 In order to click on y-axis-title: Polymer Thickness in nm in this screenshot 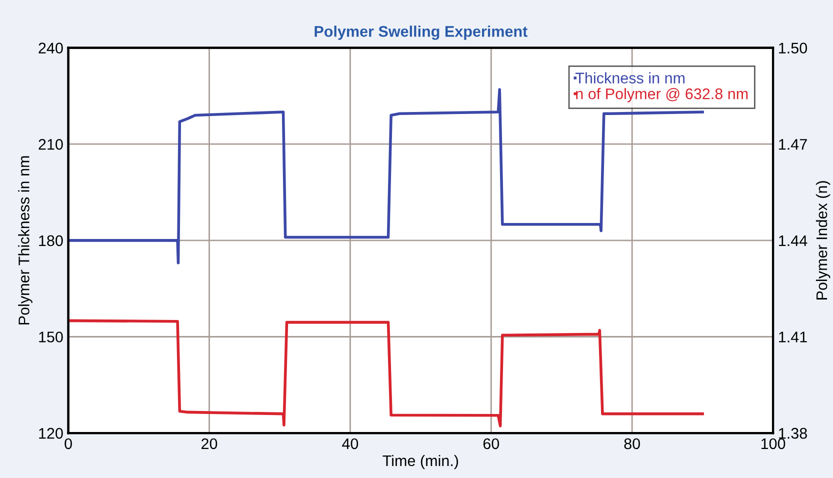, I will do `click(25, 240)`.